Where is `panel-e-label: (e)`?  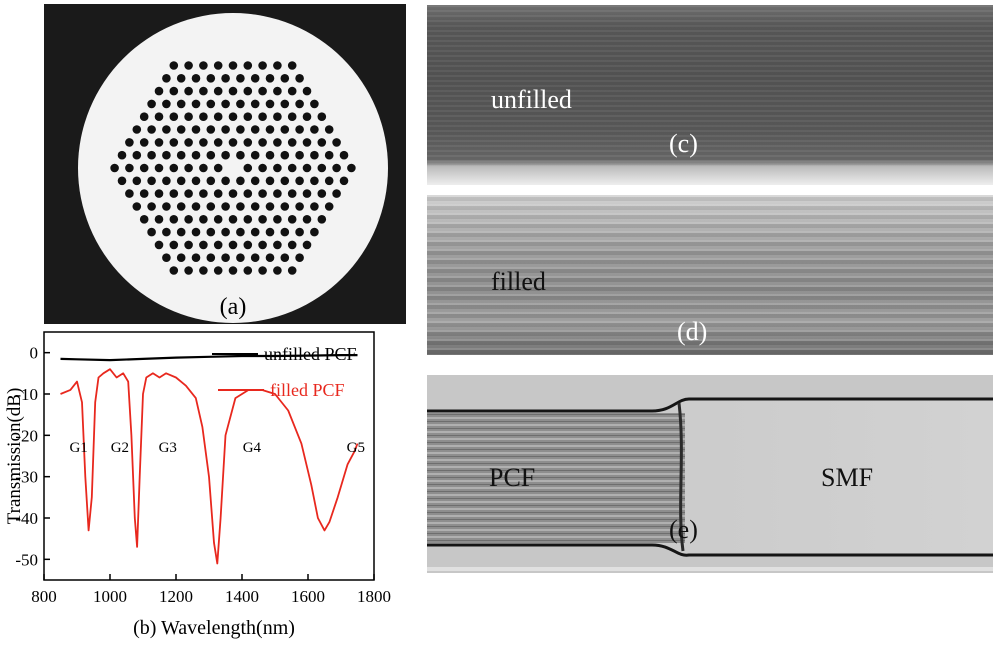 panel-e-label: (e) is located at coordinates (683, 529).